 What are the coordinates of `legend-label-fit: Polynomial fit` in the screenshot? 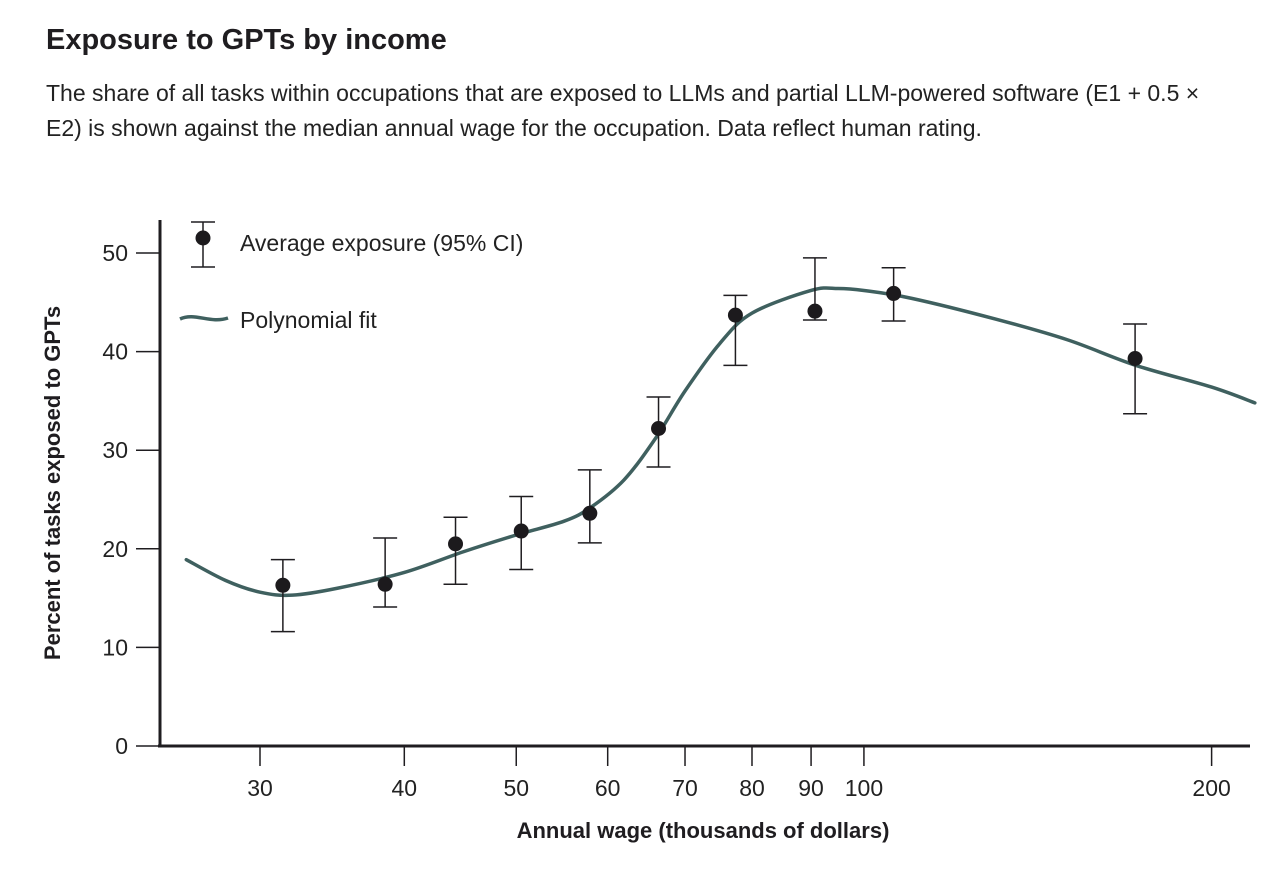 It's located at (308, 320).